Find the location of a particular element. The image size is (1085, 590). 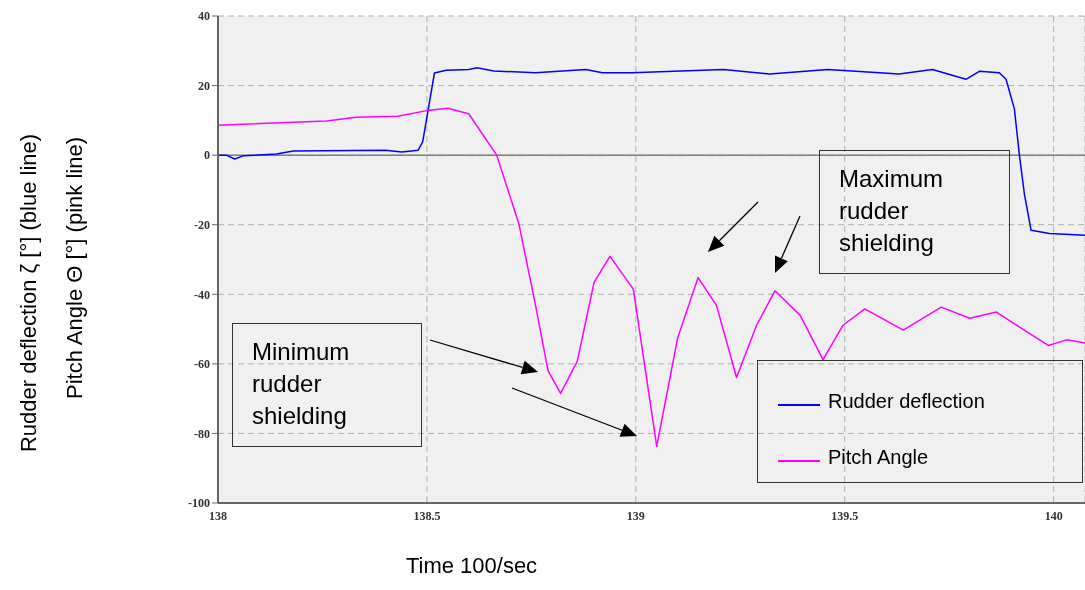

y-tick-label: 0 is located at coordinates (207, 155).